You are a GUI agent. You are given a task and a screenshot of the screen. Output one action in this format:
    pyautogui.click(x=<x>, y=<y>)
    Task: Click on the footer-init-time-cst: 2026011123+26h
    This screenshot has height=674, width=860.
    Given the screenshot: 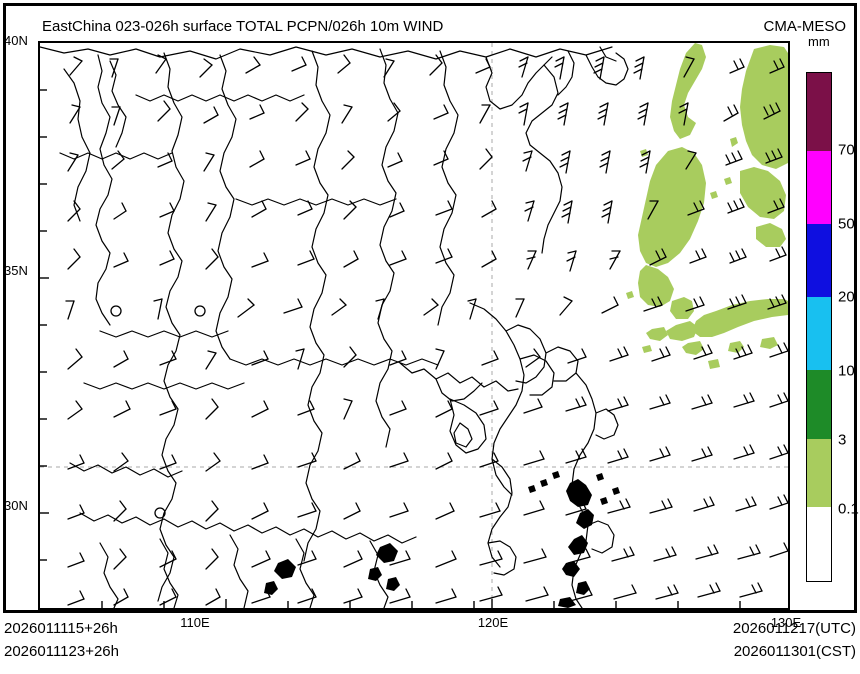 What is the action you would take?
    pyautogui.click(x=61, y=651)
    